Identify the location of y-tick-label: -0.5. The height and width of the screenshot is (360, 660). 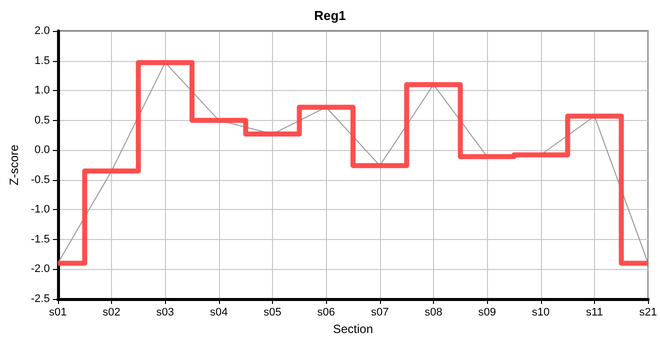
(40, 180).